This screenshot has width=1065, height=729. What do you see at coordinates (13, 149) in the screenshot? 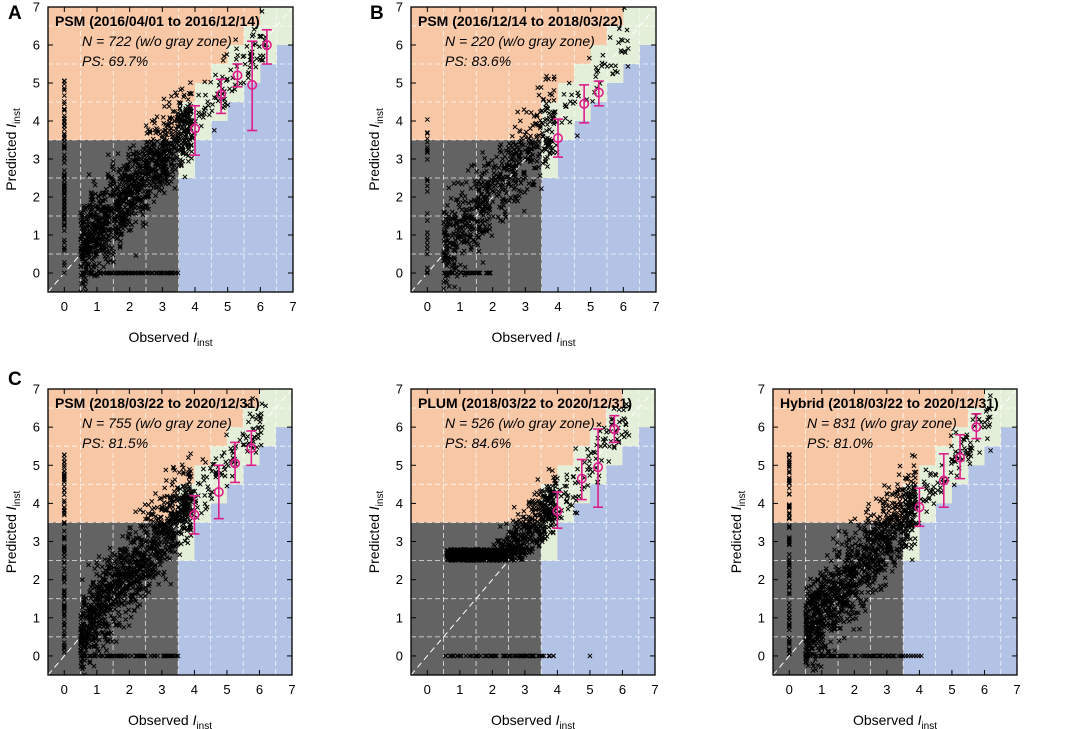
I see `y-axis-label: Predicted Iinst` at bounding box center [13, 149].